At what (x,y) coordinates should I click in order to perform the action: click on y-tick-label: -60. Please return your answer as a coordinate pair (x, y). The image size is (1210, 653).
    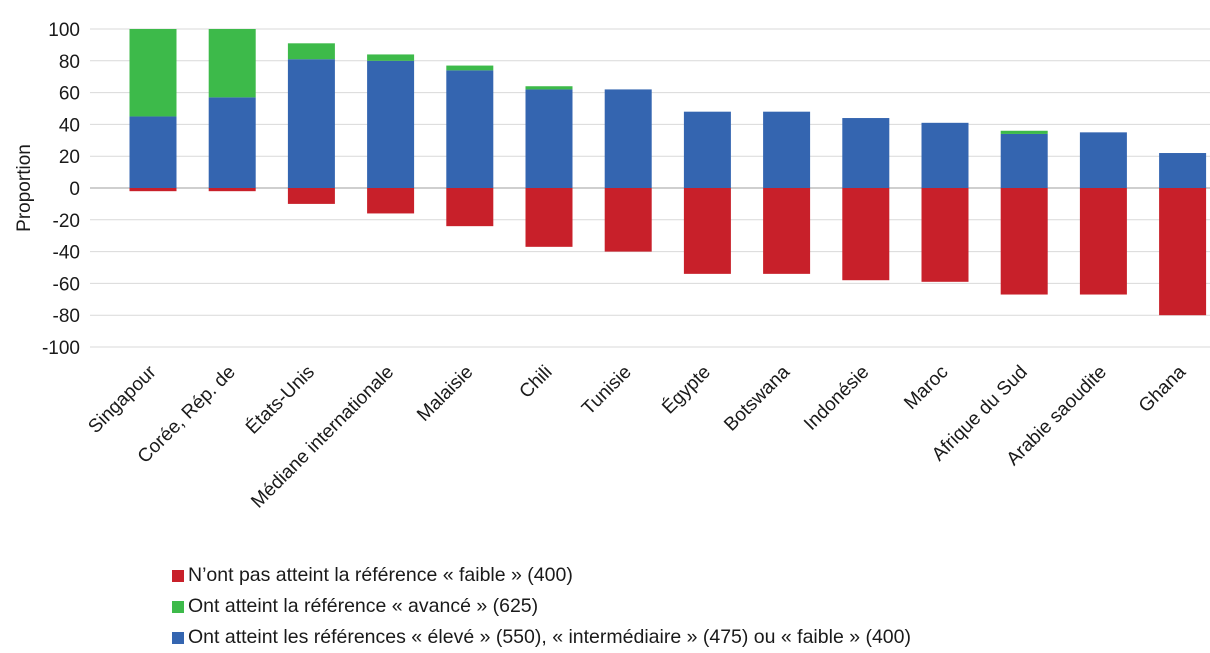
    Looking at the image, I should click on (66, 284).